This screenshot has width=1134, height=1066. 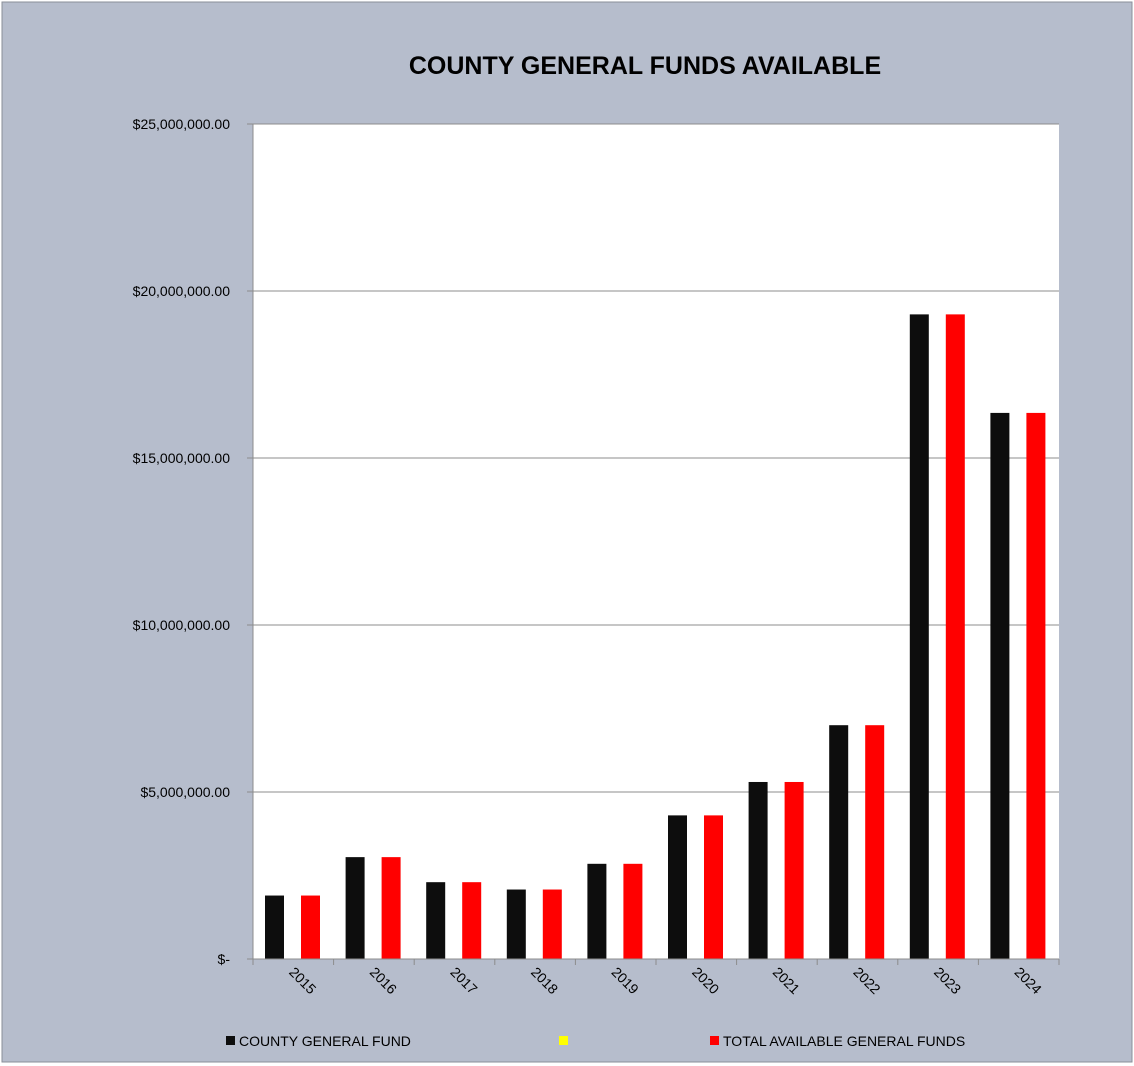 I want to click on bar-total-available-general-funds-2016, so click(x=391, y=908).